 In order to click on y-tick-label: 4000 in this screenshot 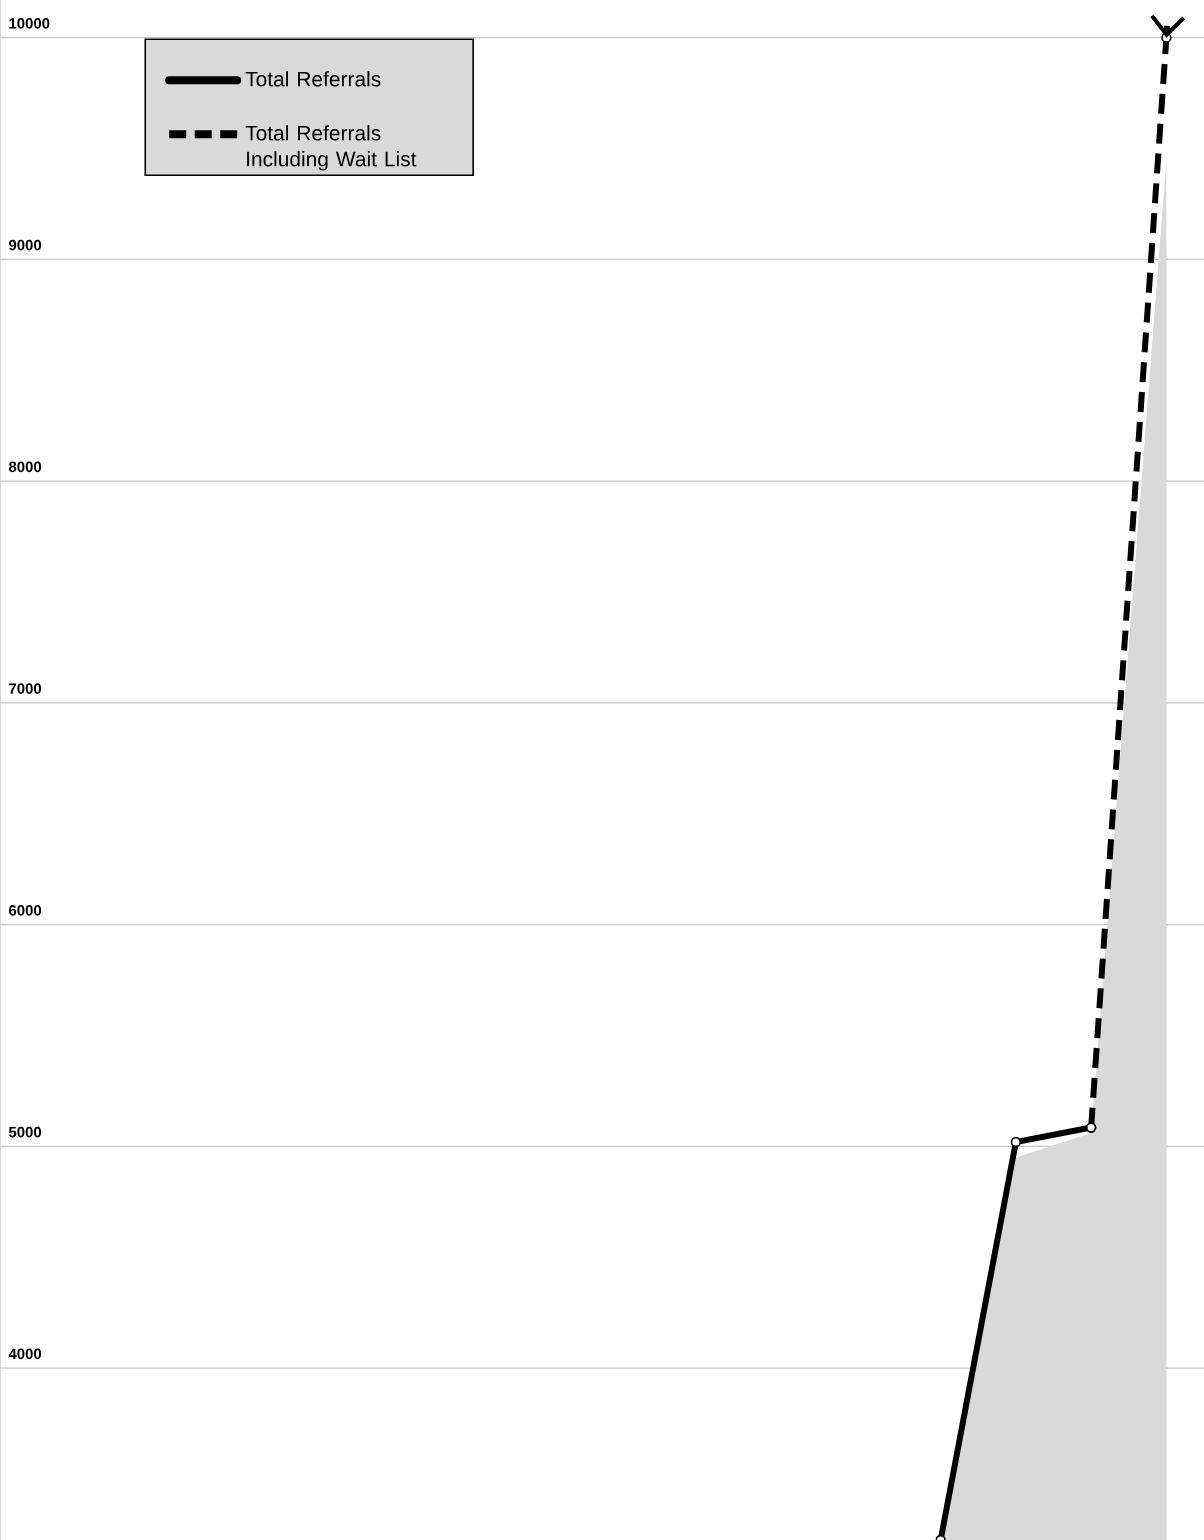, I will do `click(25, 1354)`.